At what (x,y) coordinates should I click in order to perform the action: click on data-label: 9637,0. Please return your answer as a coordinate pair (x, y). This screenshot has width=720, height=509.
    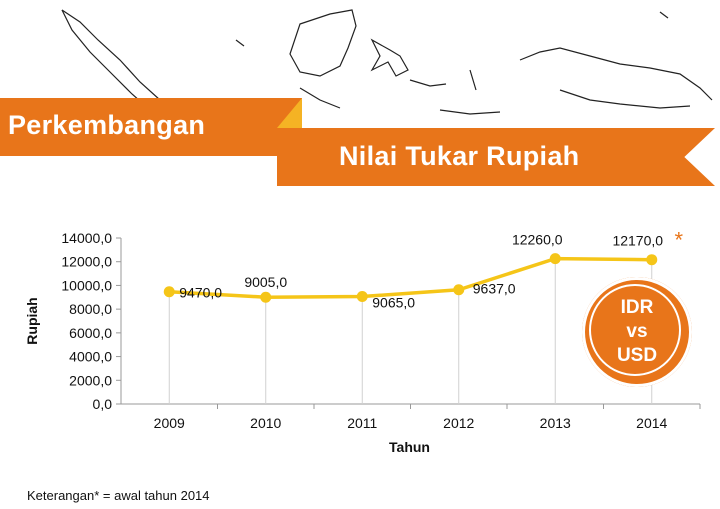
    Looking at the image, I should click on (494, 289).